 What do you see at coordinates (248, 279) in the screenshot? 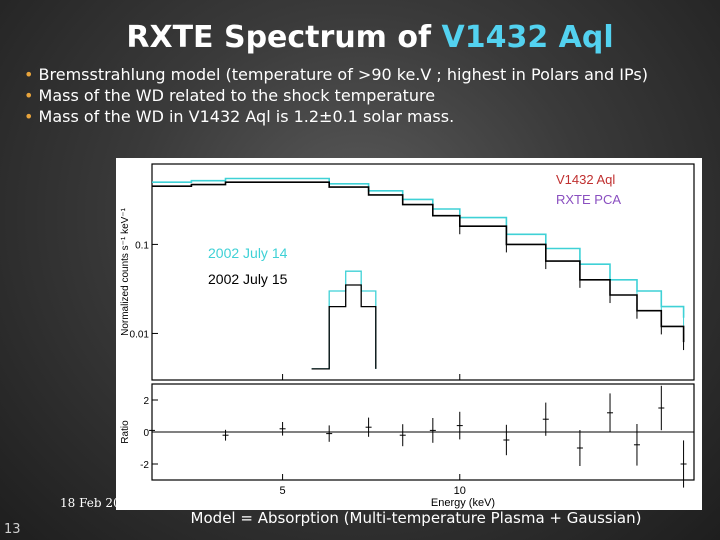
I see `legend-entry: 2002 July 15` at bounding box center [248, 279].